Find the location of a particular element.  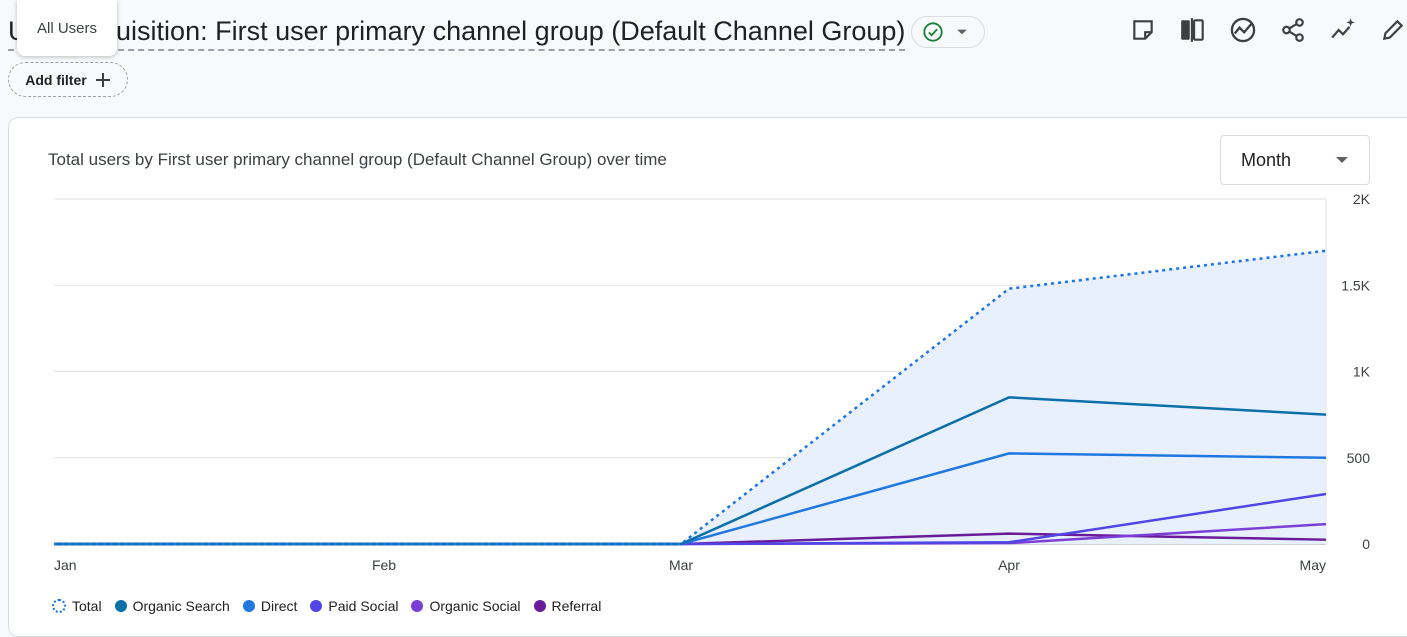

edit-icon is located at coordinates (1393, 30).